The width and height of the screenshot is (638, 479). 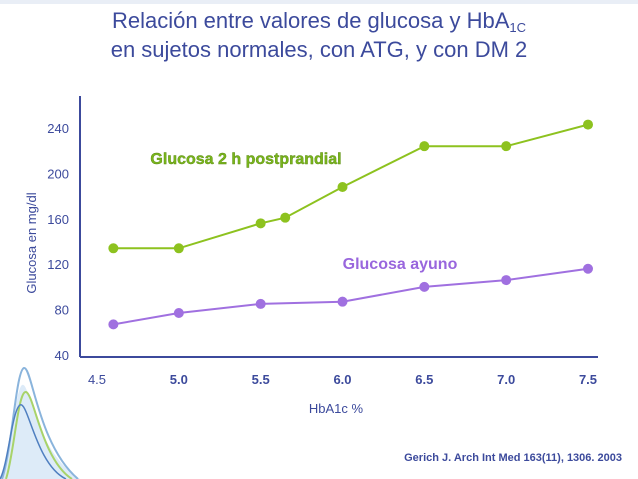 What do you see at coordinates (518, 27) in the screenshot?
I see `title-subscript: 1C` at bounding box center [518, 27].